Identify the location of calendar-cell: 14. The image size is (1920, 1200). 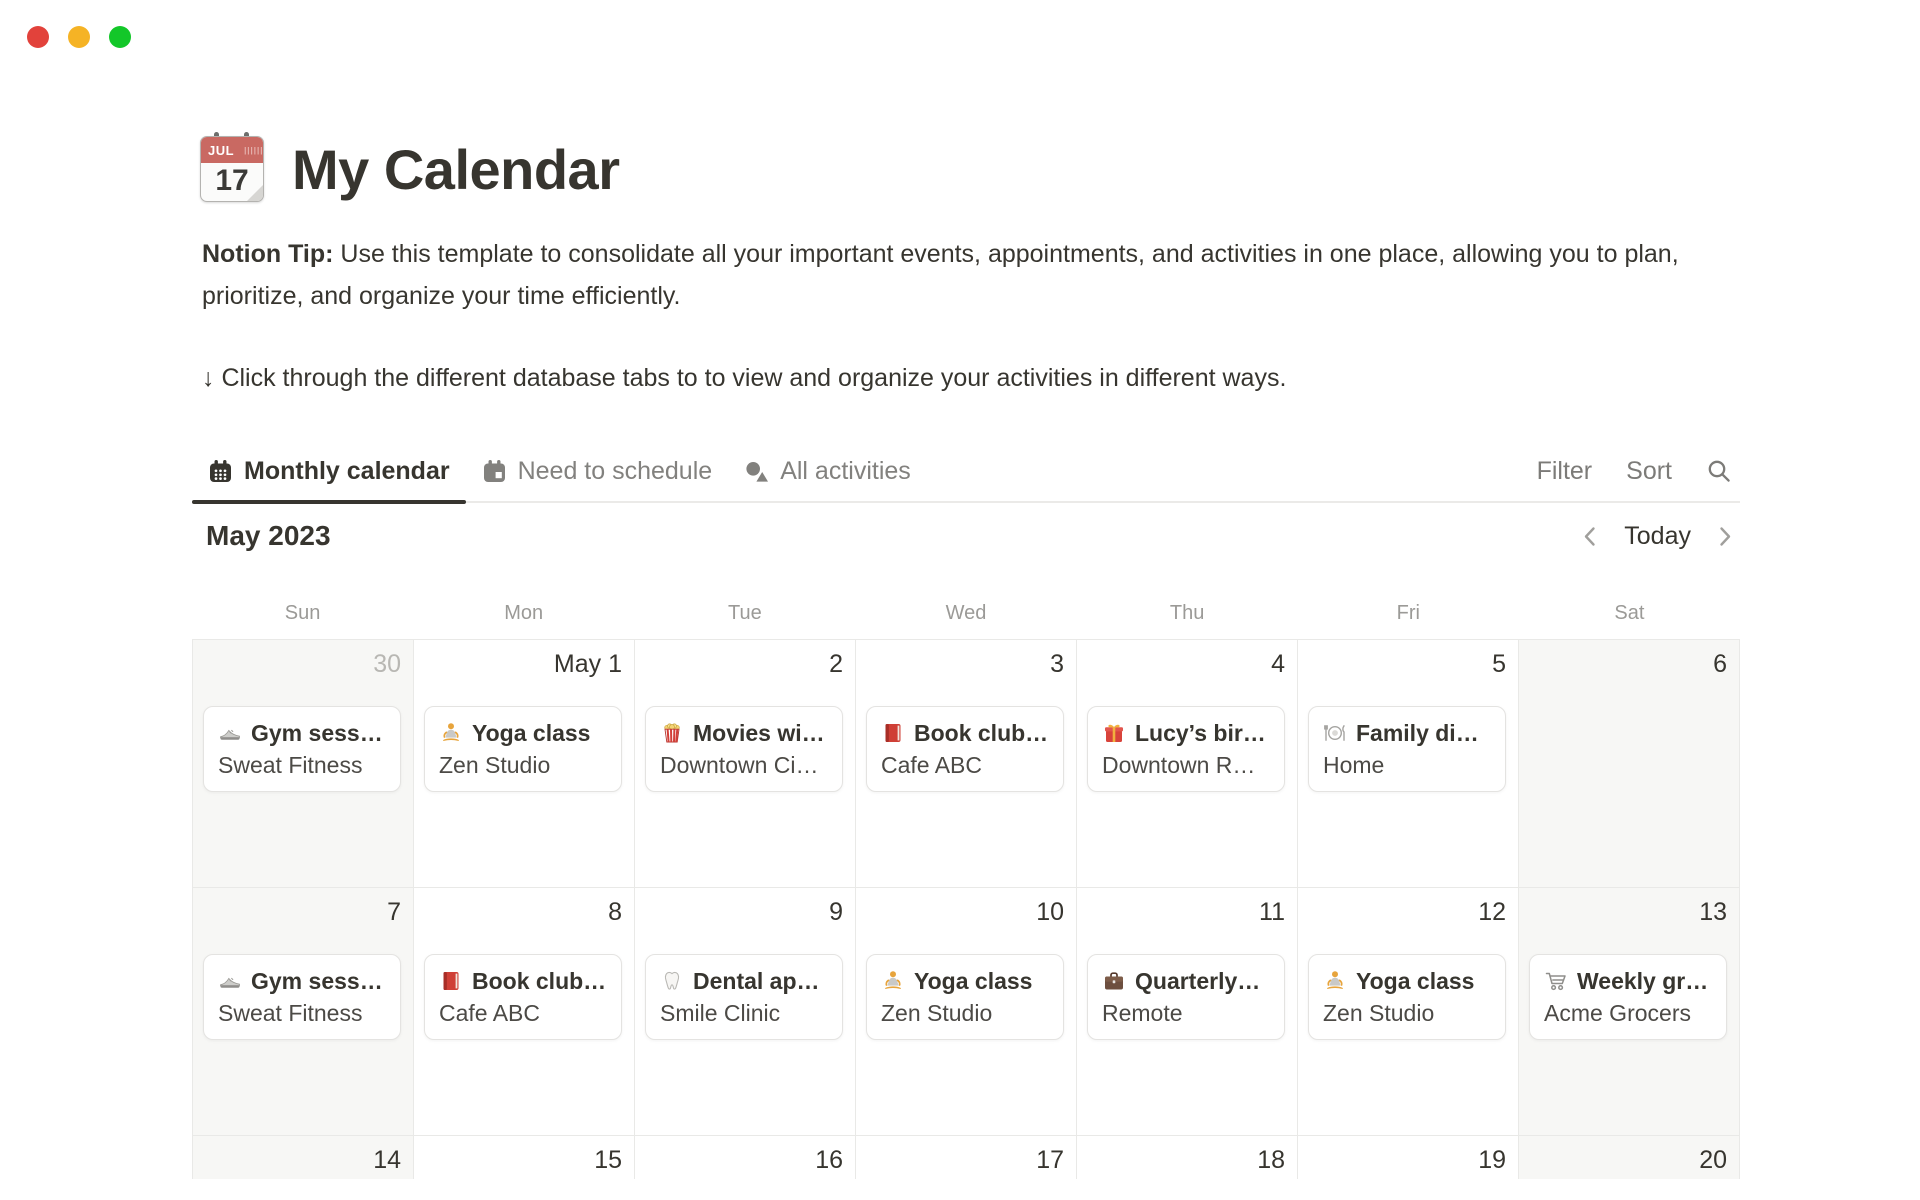
(303, 1157).